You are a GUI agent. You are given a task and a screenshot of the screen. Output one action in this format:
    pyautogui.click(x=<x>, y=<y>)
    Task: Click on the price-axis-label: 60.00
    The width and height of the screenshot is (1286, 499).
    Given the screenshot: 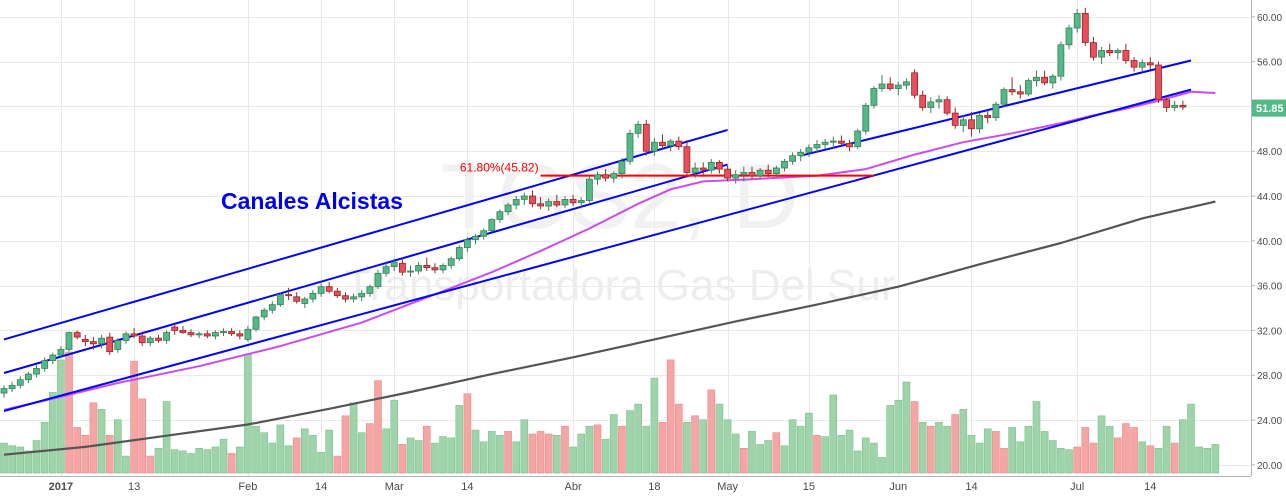 What is the action you would take?
    pyautogui.click(x=1269, y=18)
    